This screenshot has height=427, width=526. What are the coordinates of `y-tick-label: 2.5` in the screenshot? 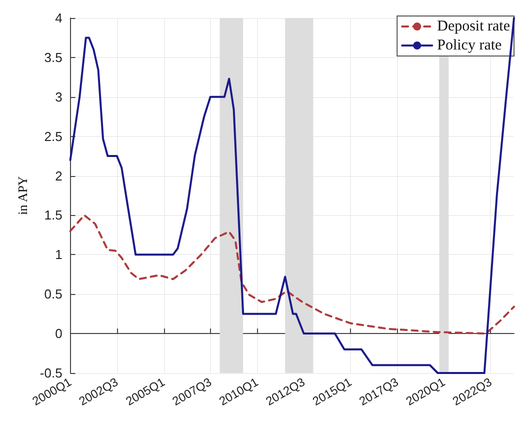 It's located at (53, 136).